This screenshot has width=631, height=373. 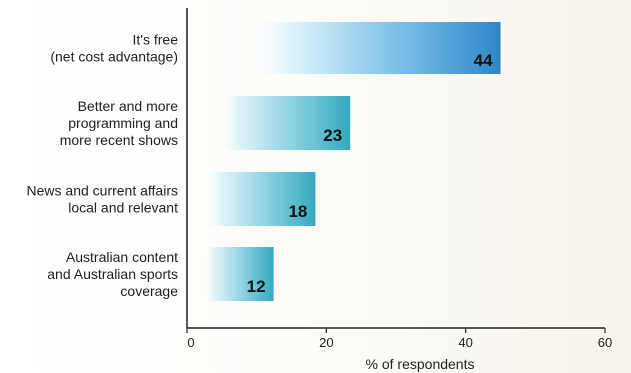 What do you see at coordinates (149, 291) in the screenshot?
I see `category-label-line: coverage` at bounding box center [149, 291].